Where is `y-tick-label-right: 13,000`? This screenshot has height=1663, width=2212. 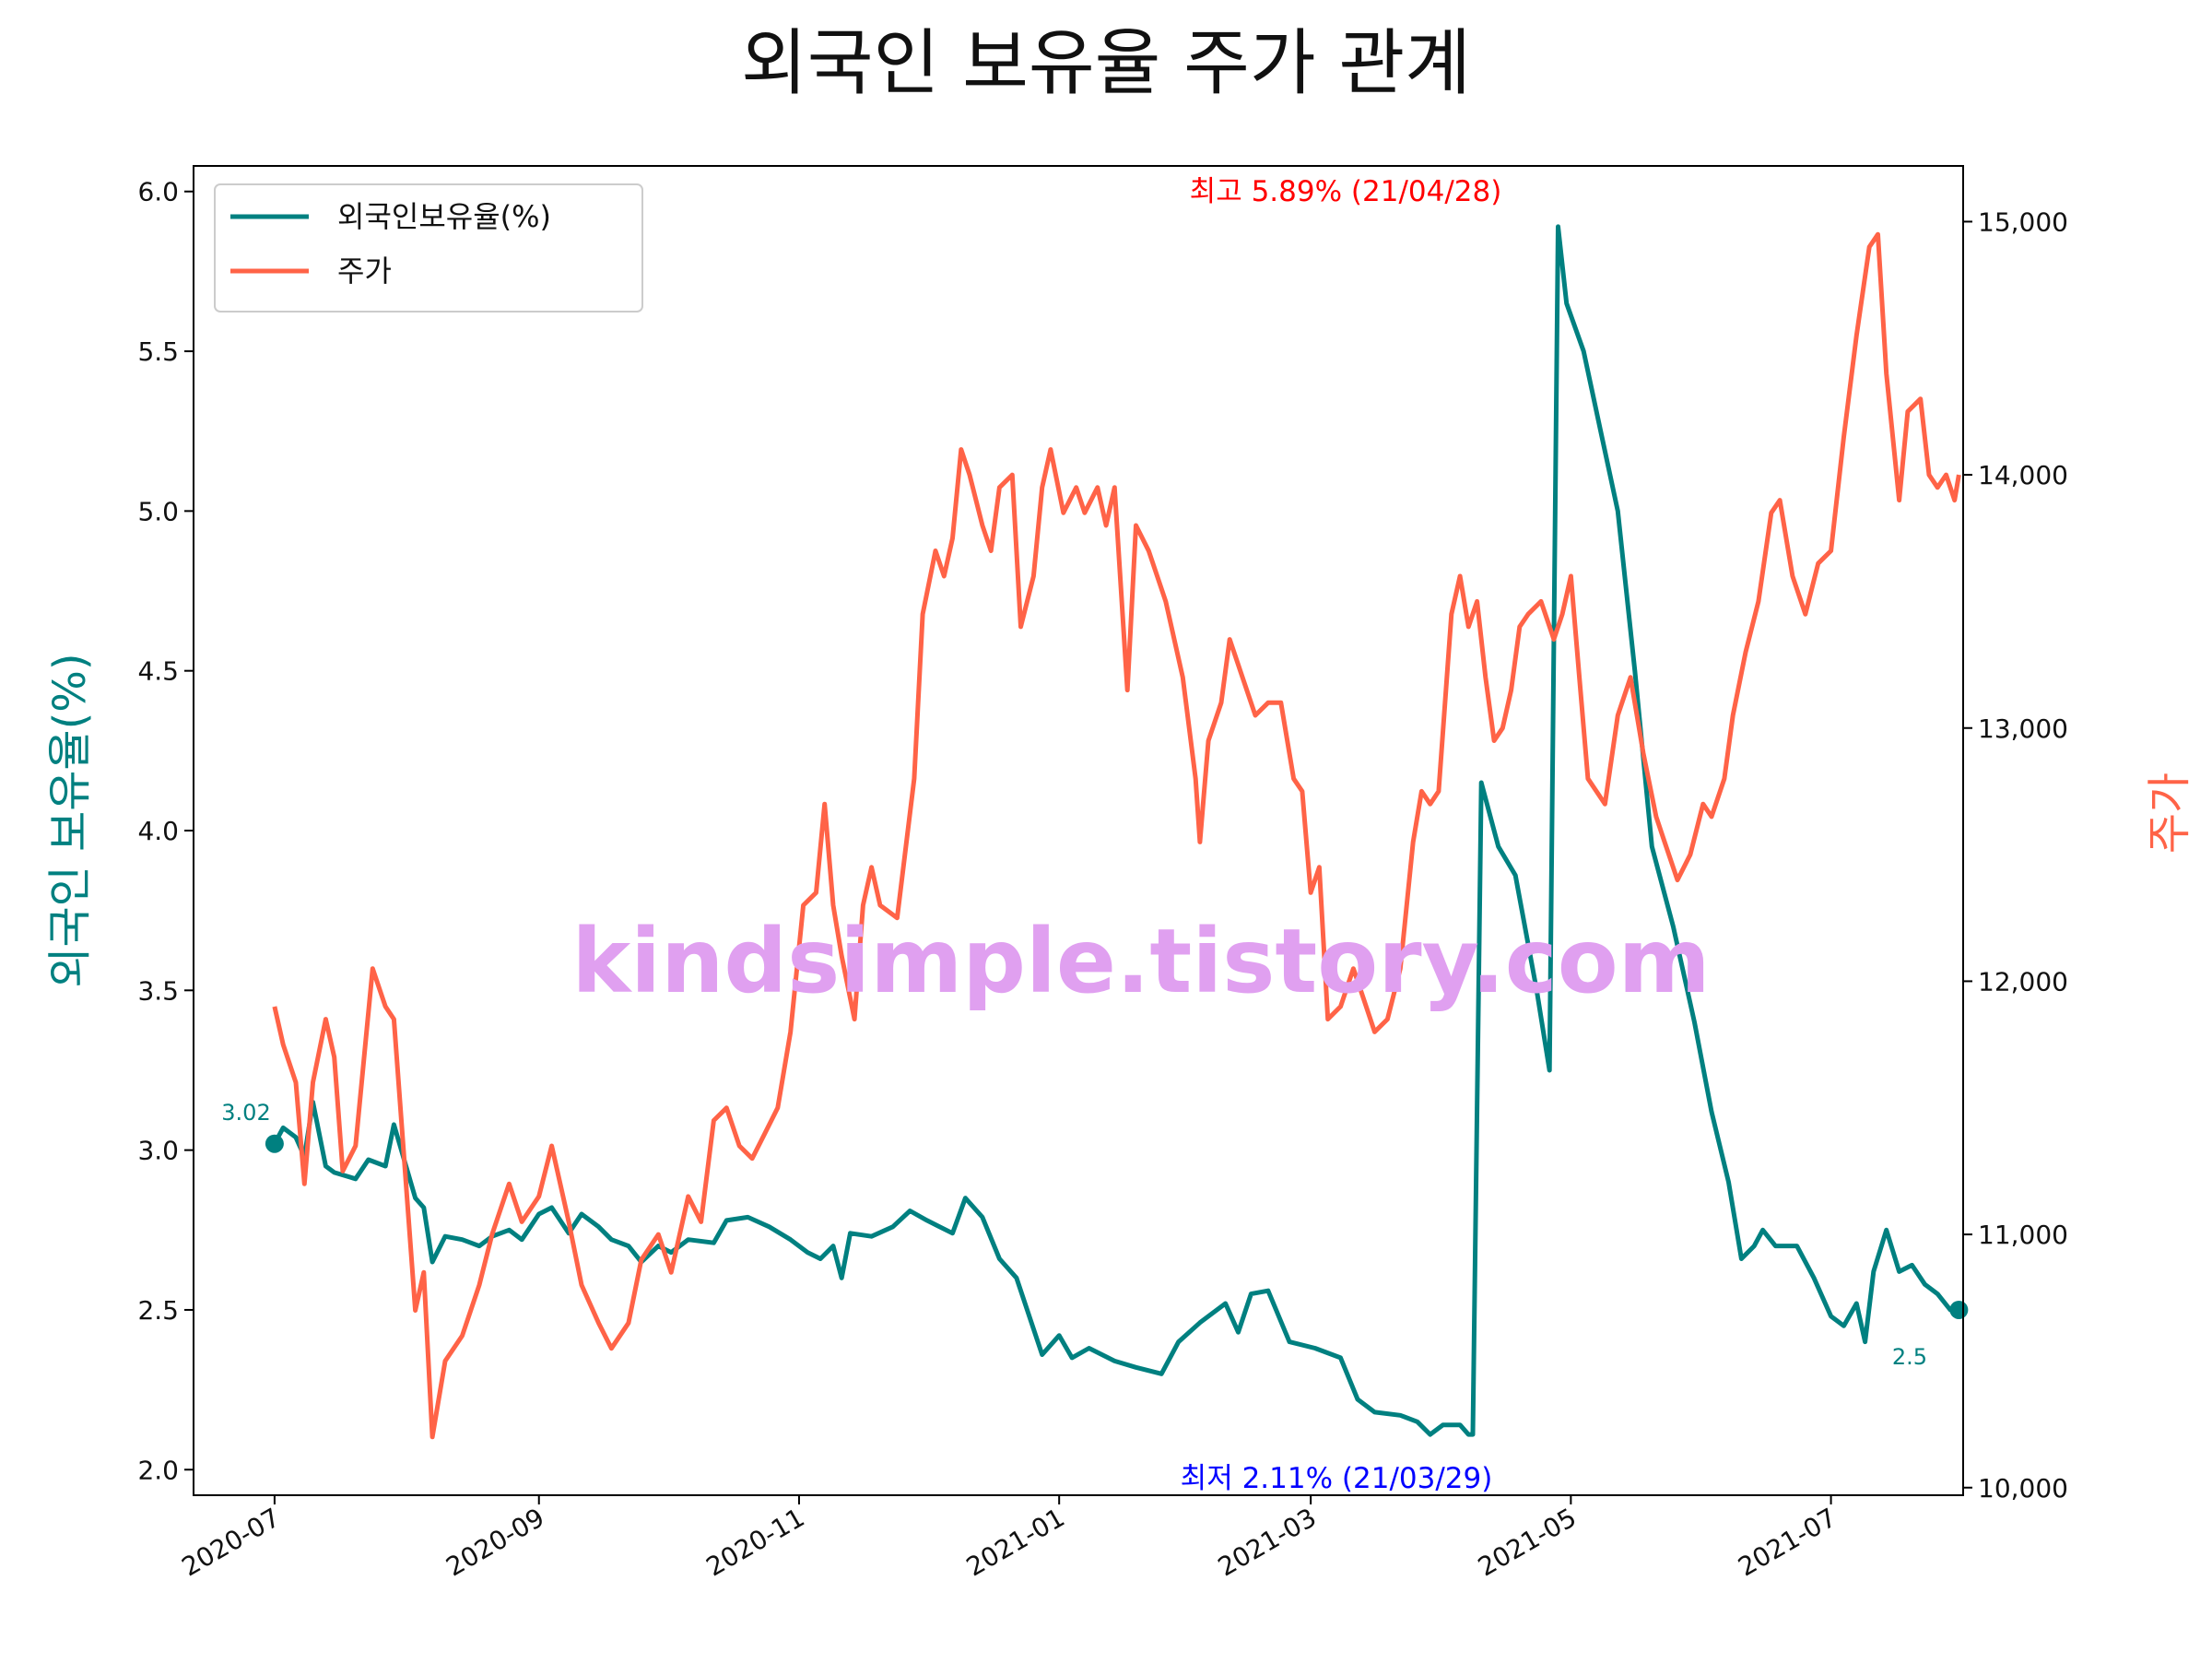
y-tick-label-right: 13,000 is located at coordinates (2023, 729).